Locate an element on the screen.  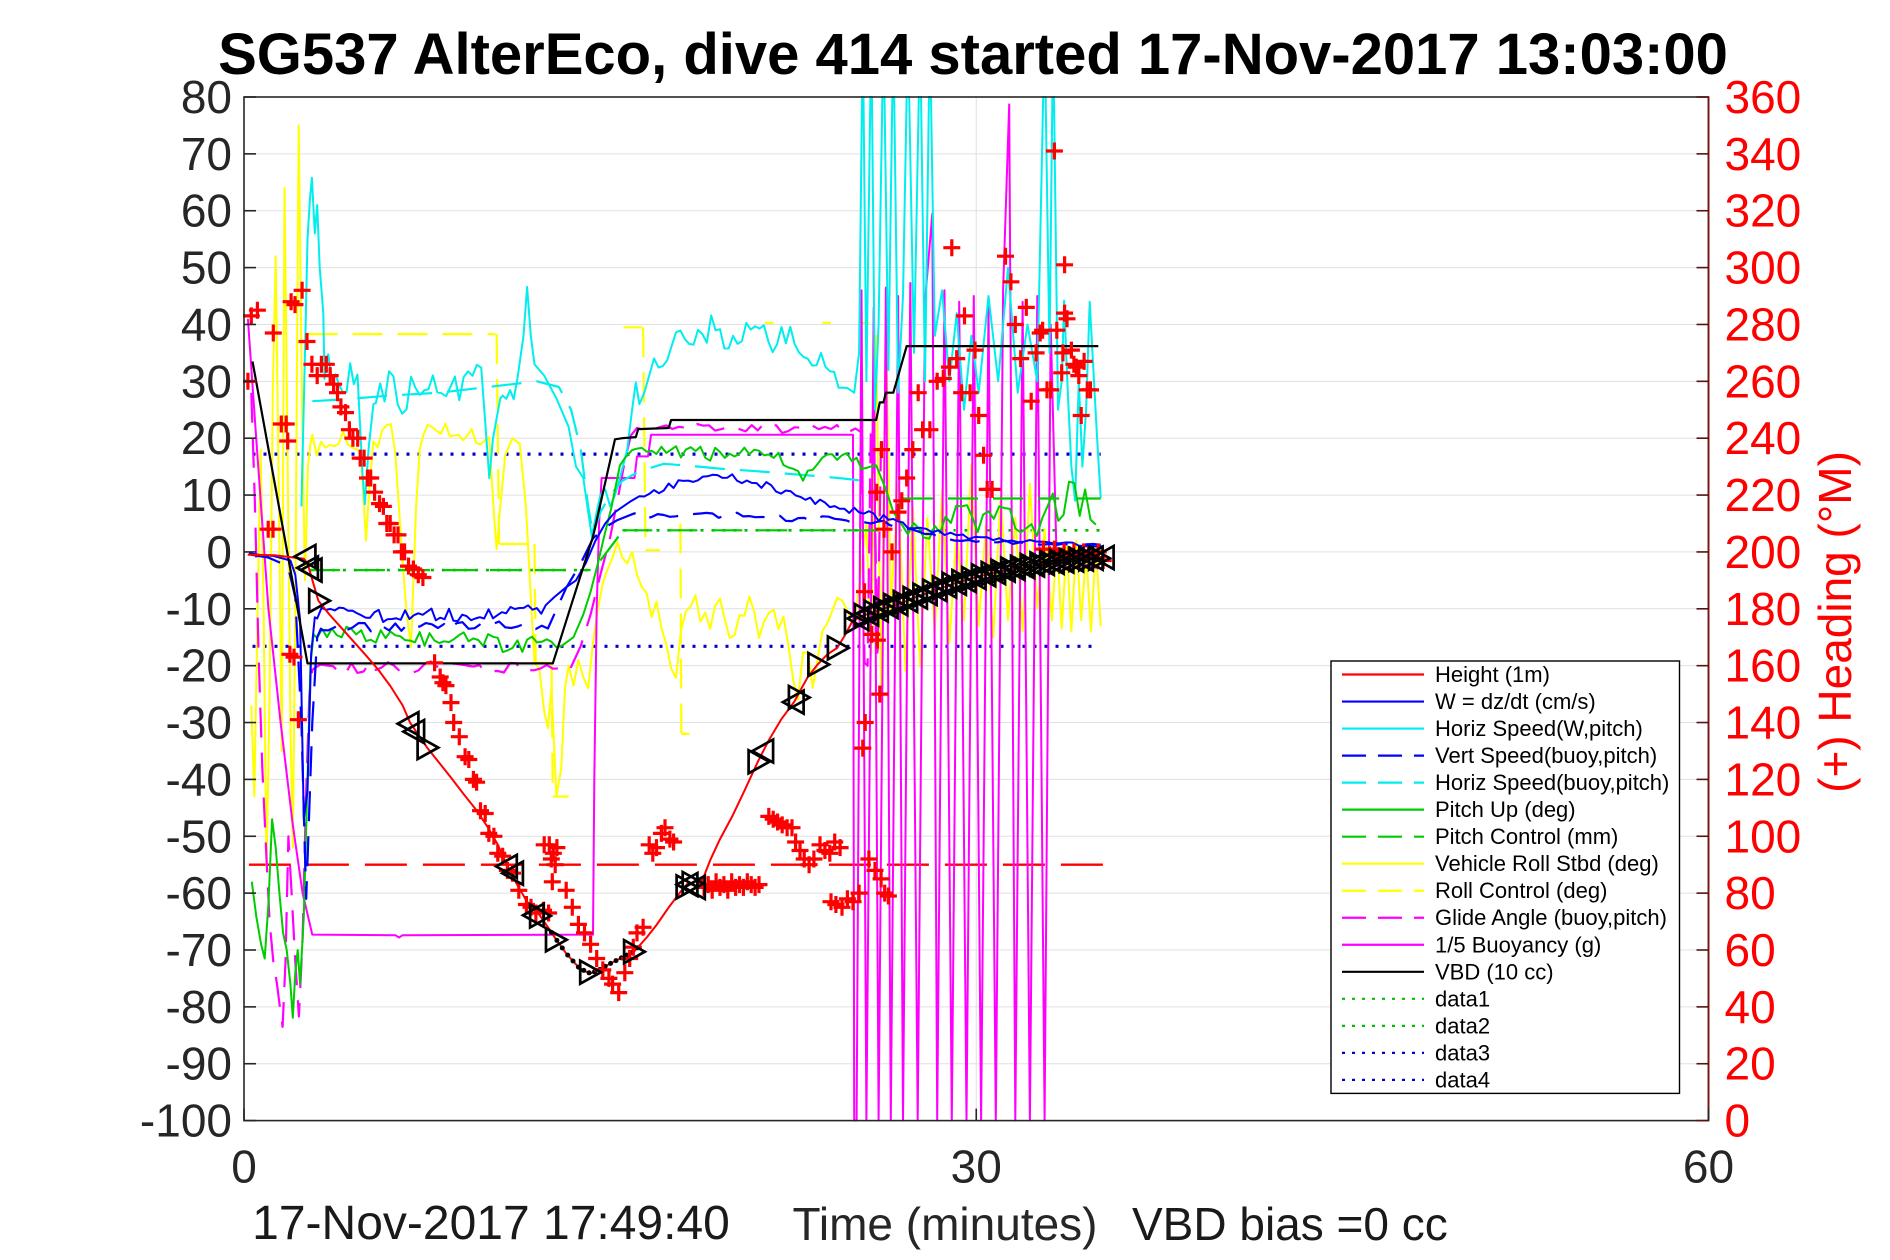
series-horiz-speed-w is located at coordinates (701, 317).